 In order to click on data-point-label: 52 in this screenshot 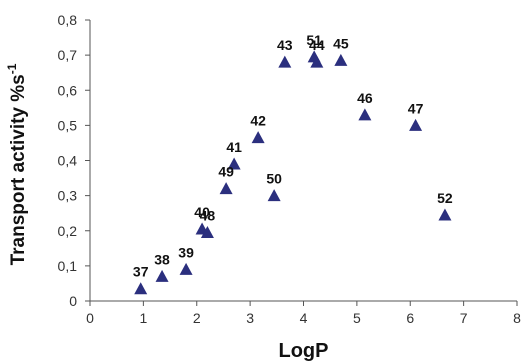, I will do `click(445, 198)`.